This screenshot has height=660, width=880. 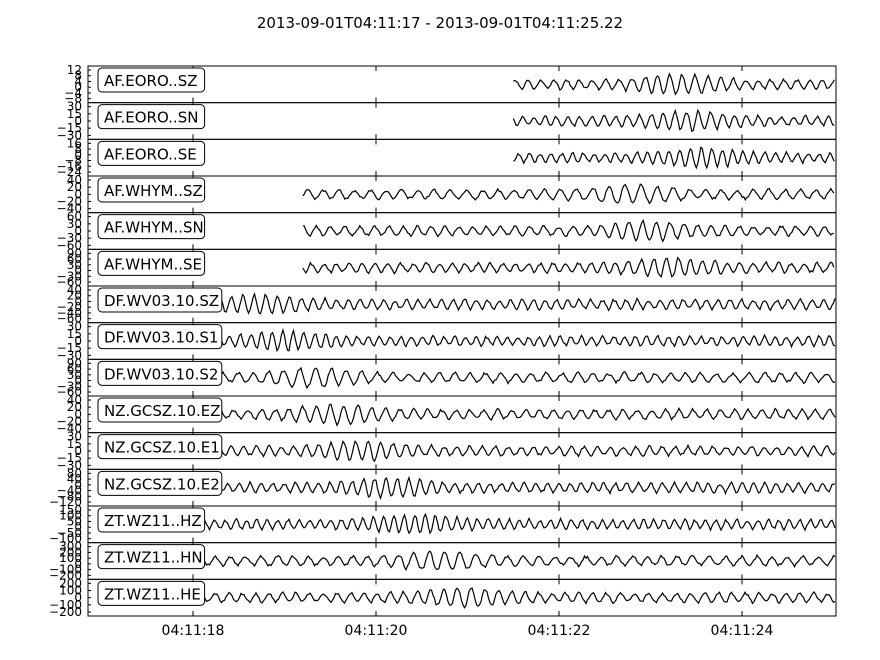 What do you see at coordinates (73, 161) in the screenshot?
I see `y-tick-label: −8` at bounding box center [73, 161].